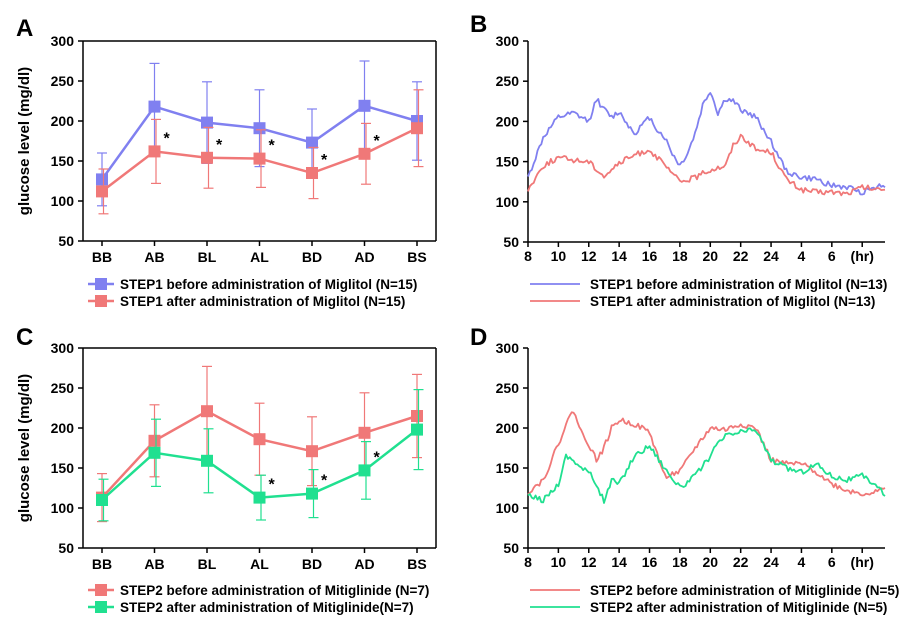 The width and height of the screenshot is (921, 617). What do you see at coordinates (207, 564) in the screenshot?
I see `x-tick-label: BL` at bounding box center [207, 564].